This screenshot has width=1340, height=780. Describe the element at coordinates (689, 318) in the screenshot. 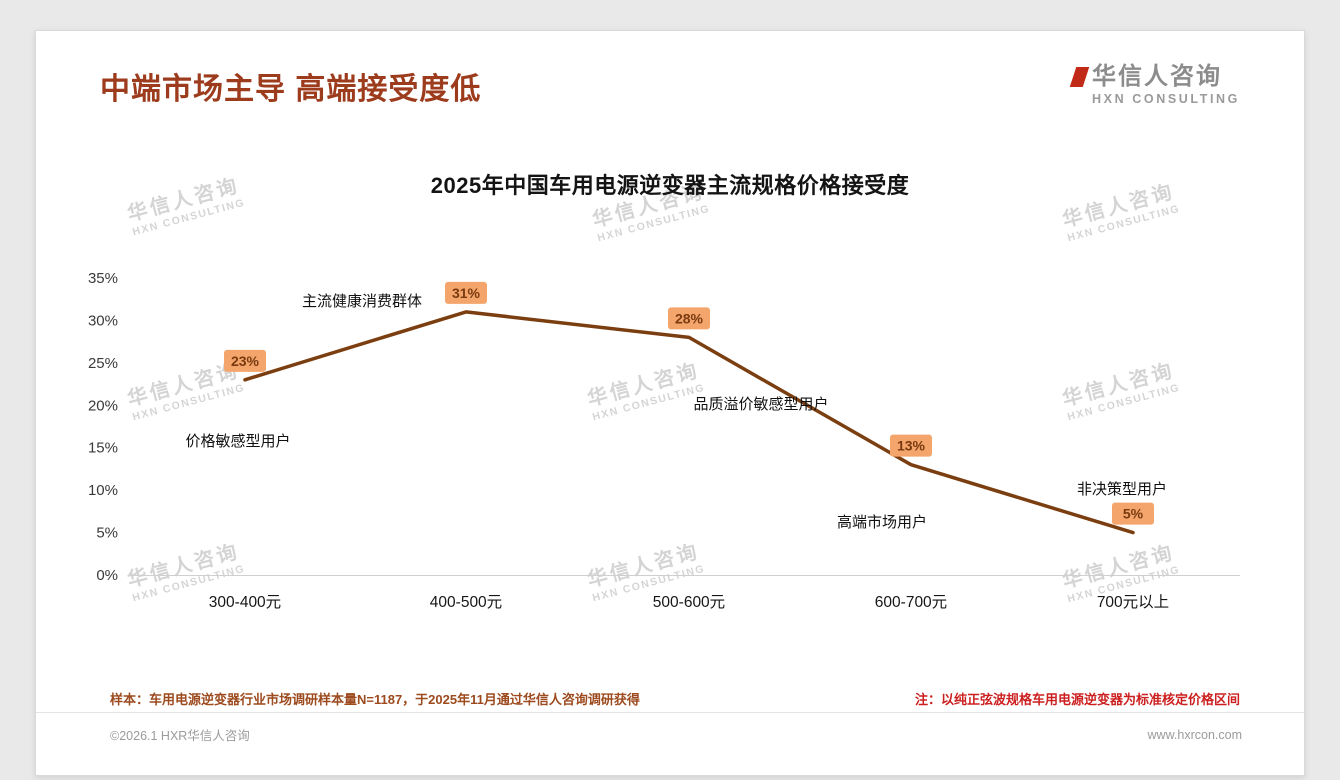

I see `svg-text: 28%` at that location.